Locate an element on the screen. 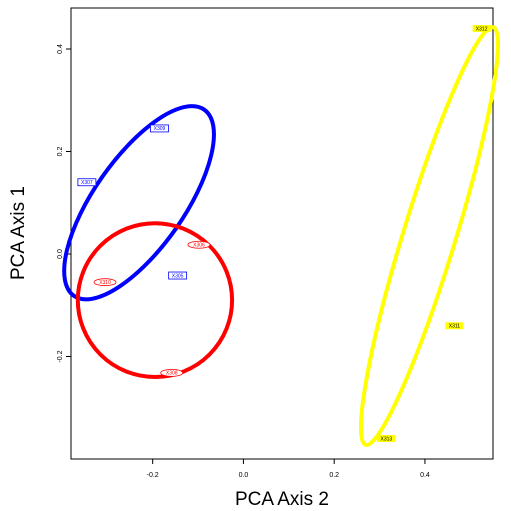 This screenshot has width=511, height=511. y-tick-label: 0.0 is located at coordinates (60, 254).